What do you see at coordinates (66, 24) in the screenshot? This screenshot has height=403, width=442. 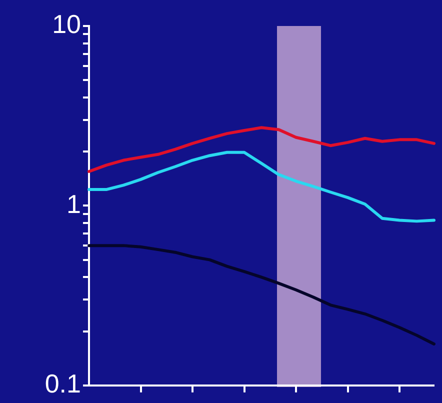 I see `y-tick-label: 10` at bounding box center [66, 24].